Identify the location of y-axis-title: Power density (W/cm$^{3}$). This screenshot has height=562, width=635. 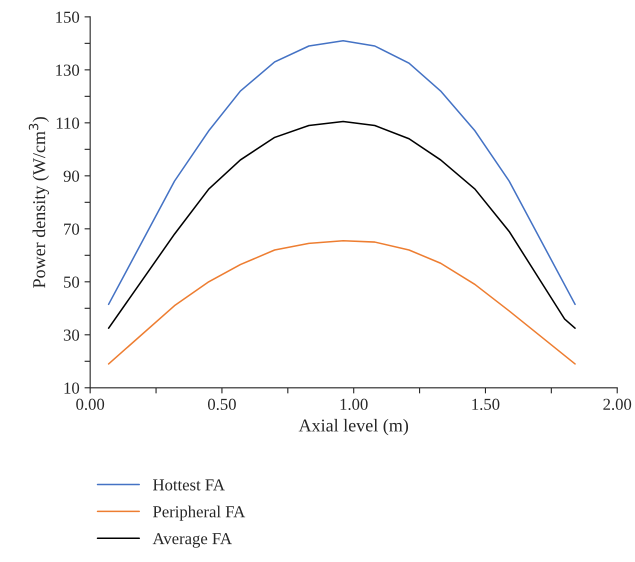
(38, 202).